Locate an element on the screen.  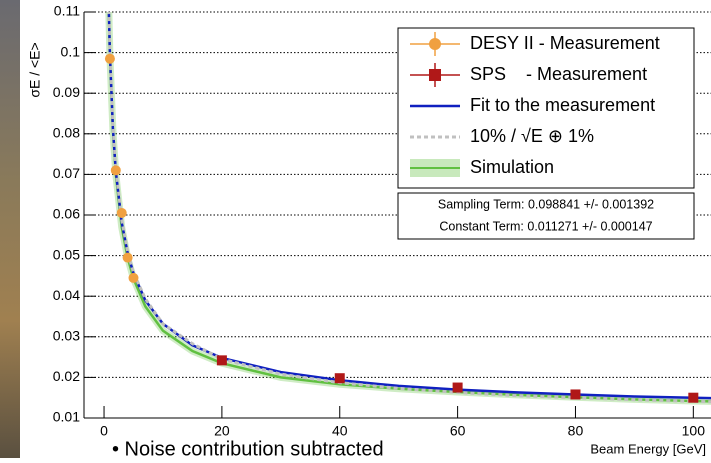
y-tick-label: 0.06 is located at coordinates (66, 214).